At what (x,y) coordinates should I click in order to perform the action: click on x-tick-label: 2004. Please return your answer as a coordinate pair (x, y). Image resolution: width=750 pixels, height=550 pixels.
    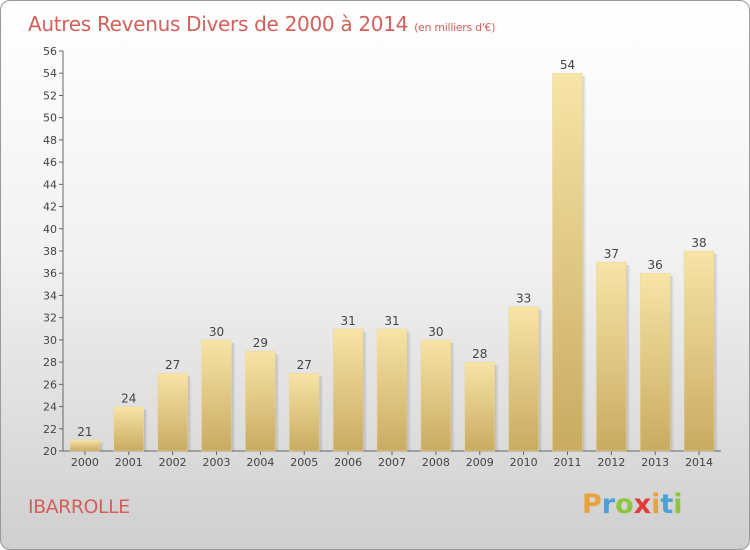
    Looking at the image, I should click on (260, 462).